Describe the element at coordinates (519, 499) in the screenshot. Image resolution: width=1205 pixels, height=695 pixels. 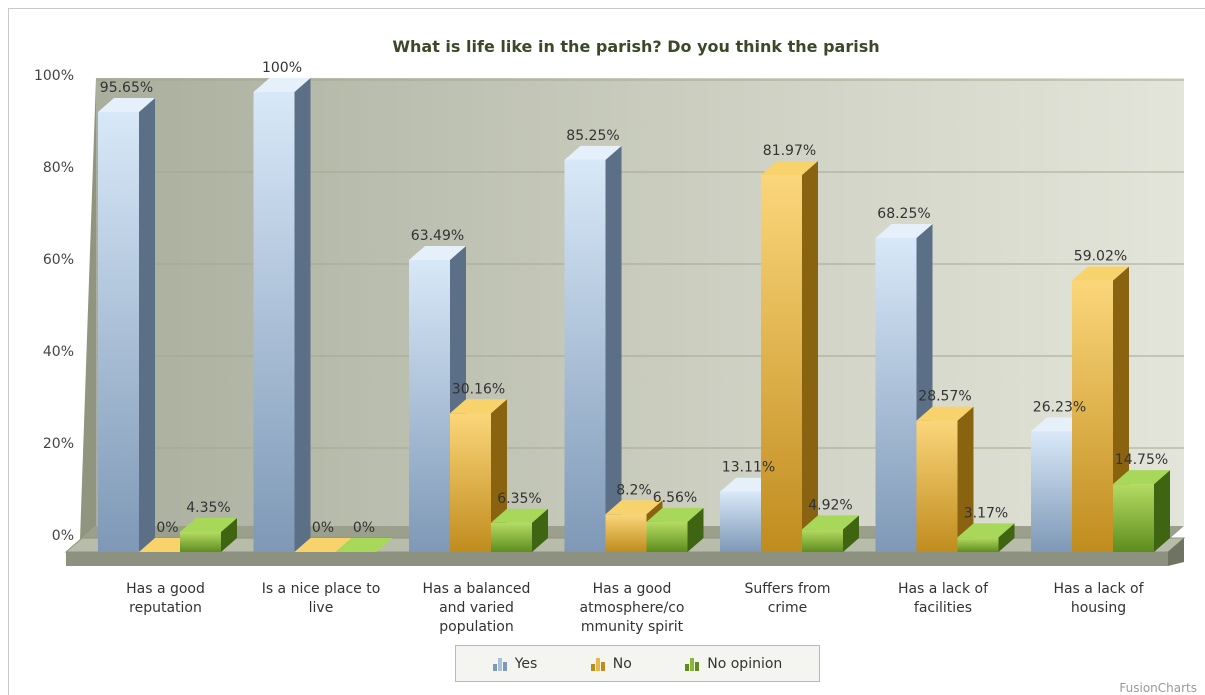
I see `value-label: 6.35%` at that location.